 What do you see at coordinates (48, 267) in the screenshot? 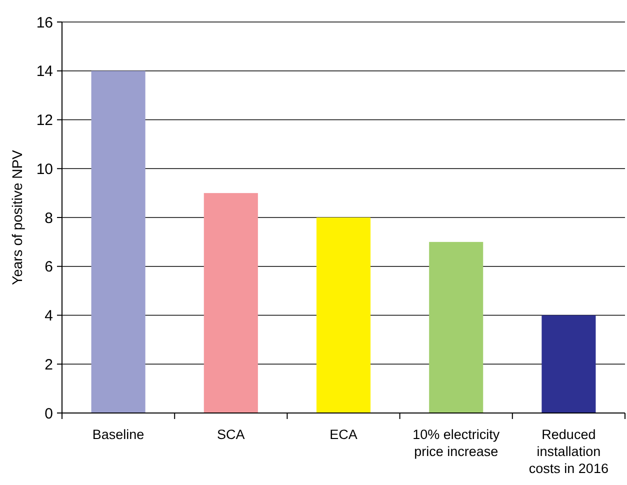
I see `y-tick-label: 6` at bounding box center [48, 267].